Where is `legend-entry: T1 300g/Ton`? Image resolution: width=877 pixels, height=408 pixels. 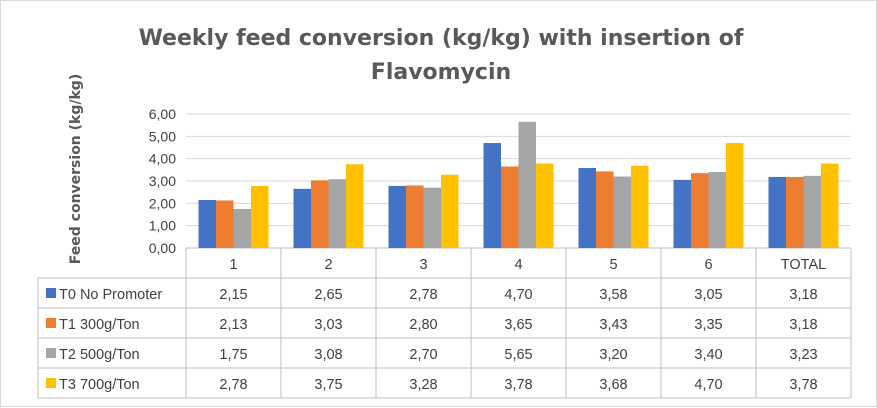
legend-entry: T1 300g/Ton is located at coordinates (99, 325).